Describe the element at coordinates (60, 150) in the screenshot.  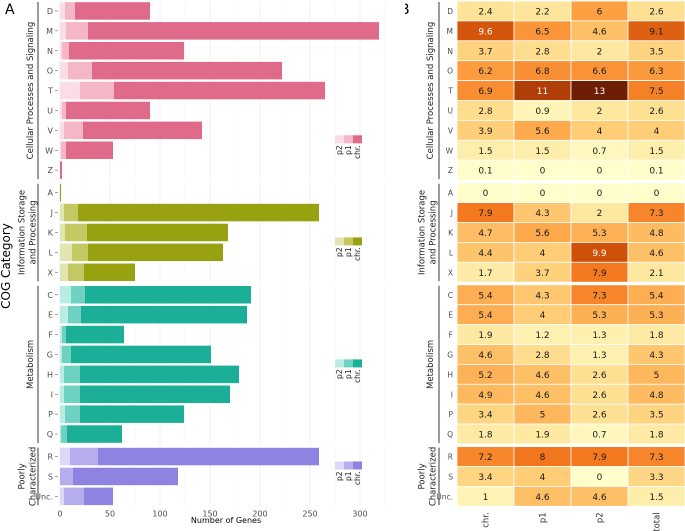
I see `bar-p2-w` at that location.